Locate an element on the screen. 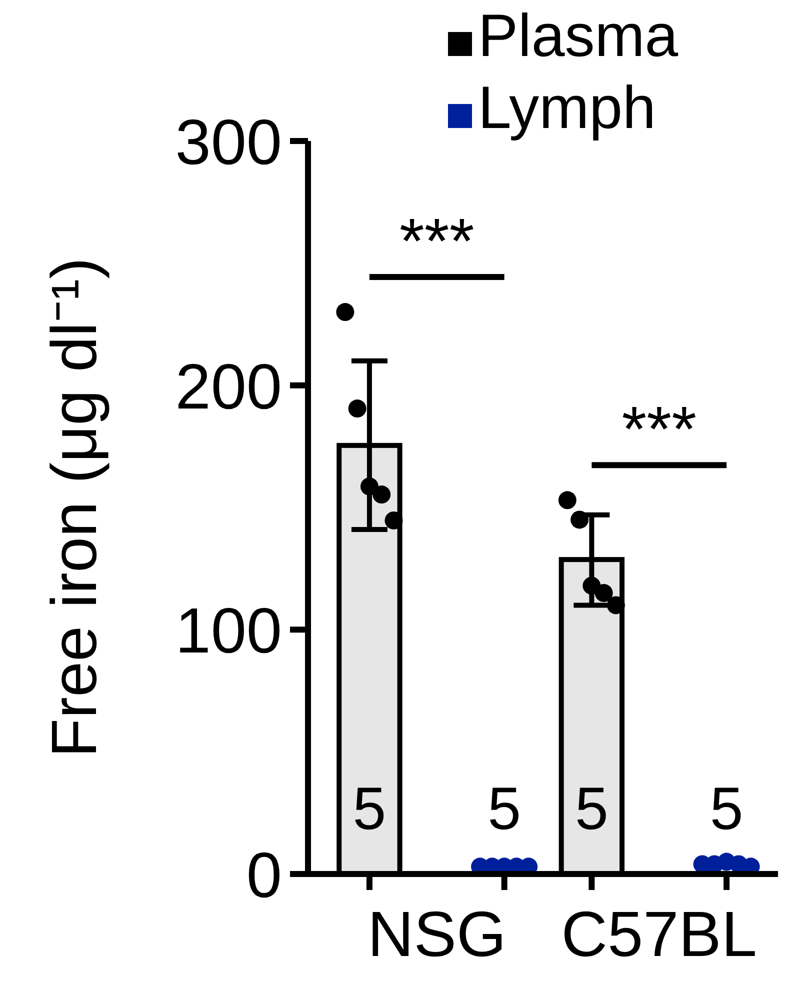 The image size is (810, 1000). x-tick-label: C57BL is located at coordinates (659, 934).